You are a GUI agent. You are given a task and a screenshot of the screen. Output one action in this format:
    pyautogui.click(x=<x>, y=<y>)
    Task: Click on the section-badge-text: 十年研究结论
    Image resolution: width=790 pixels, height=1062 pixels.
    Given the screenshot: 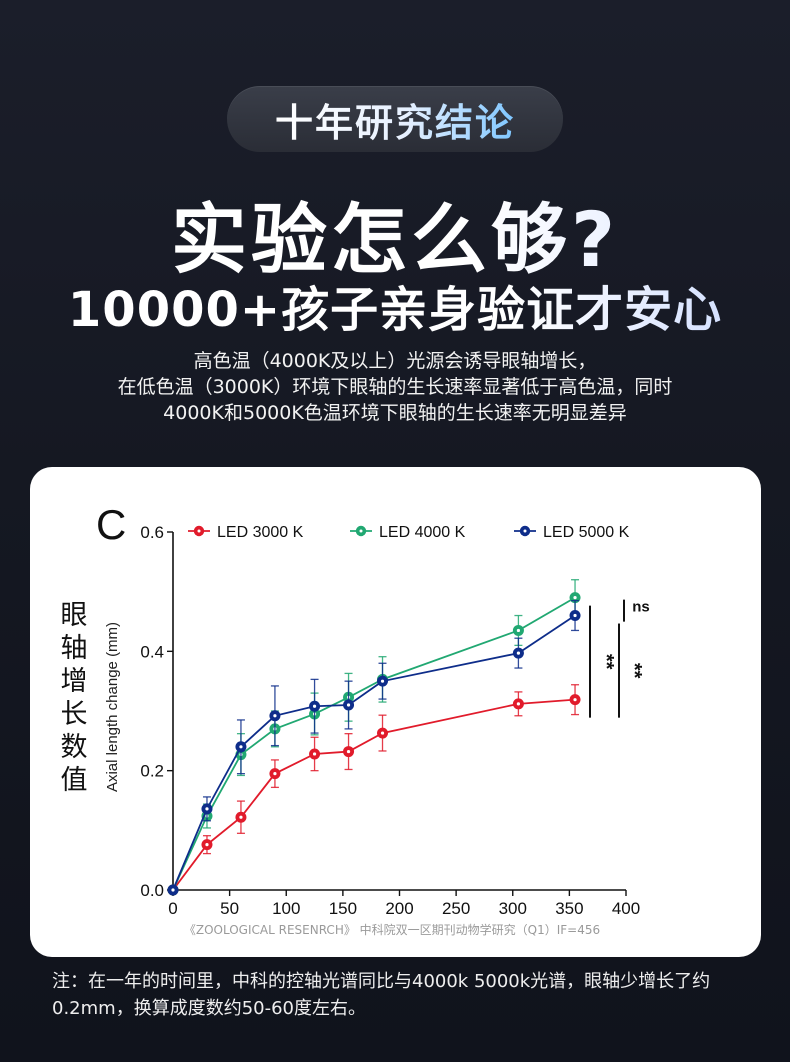 What is the action you would take?
    pyautogui.click(x=395, y=119)
    